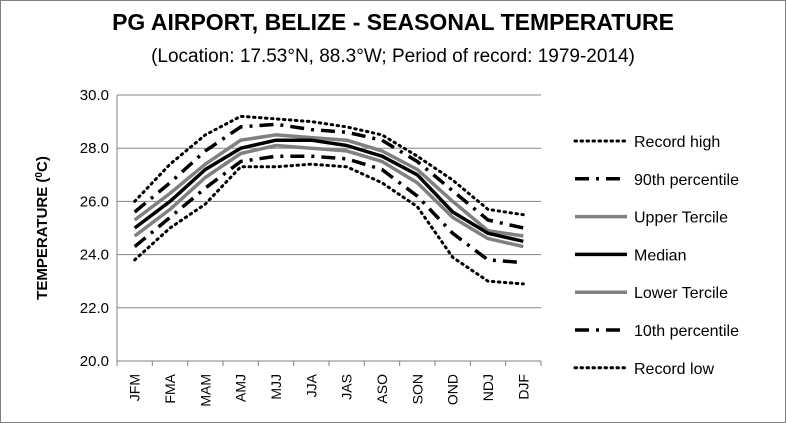  Describe the element at coordinates (276, 387) in the screenshot. I see `x-tick-label: MJJ` at that location.